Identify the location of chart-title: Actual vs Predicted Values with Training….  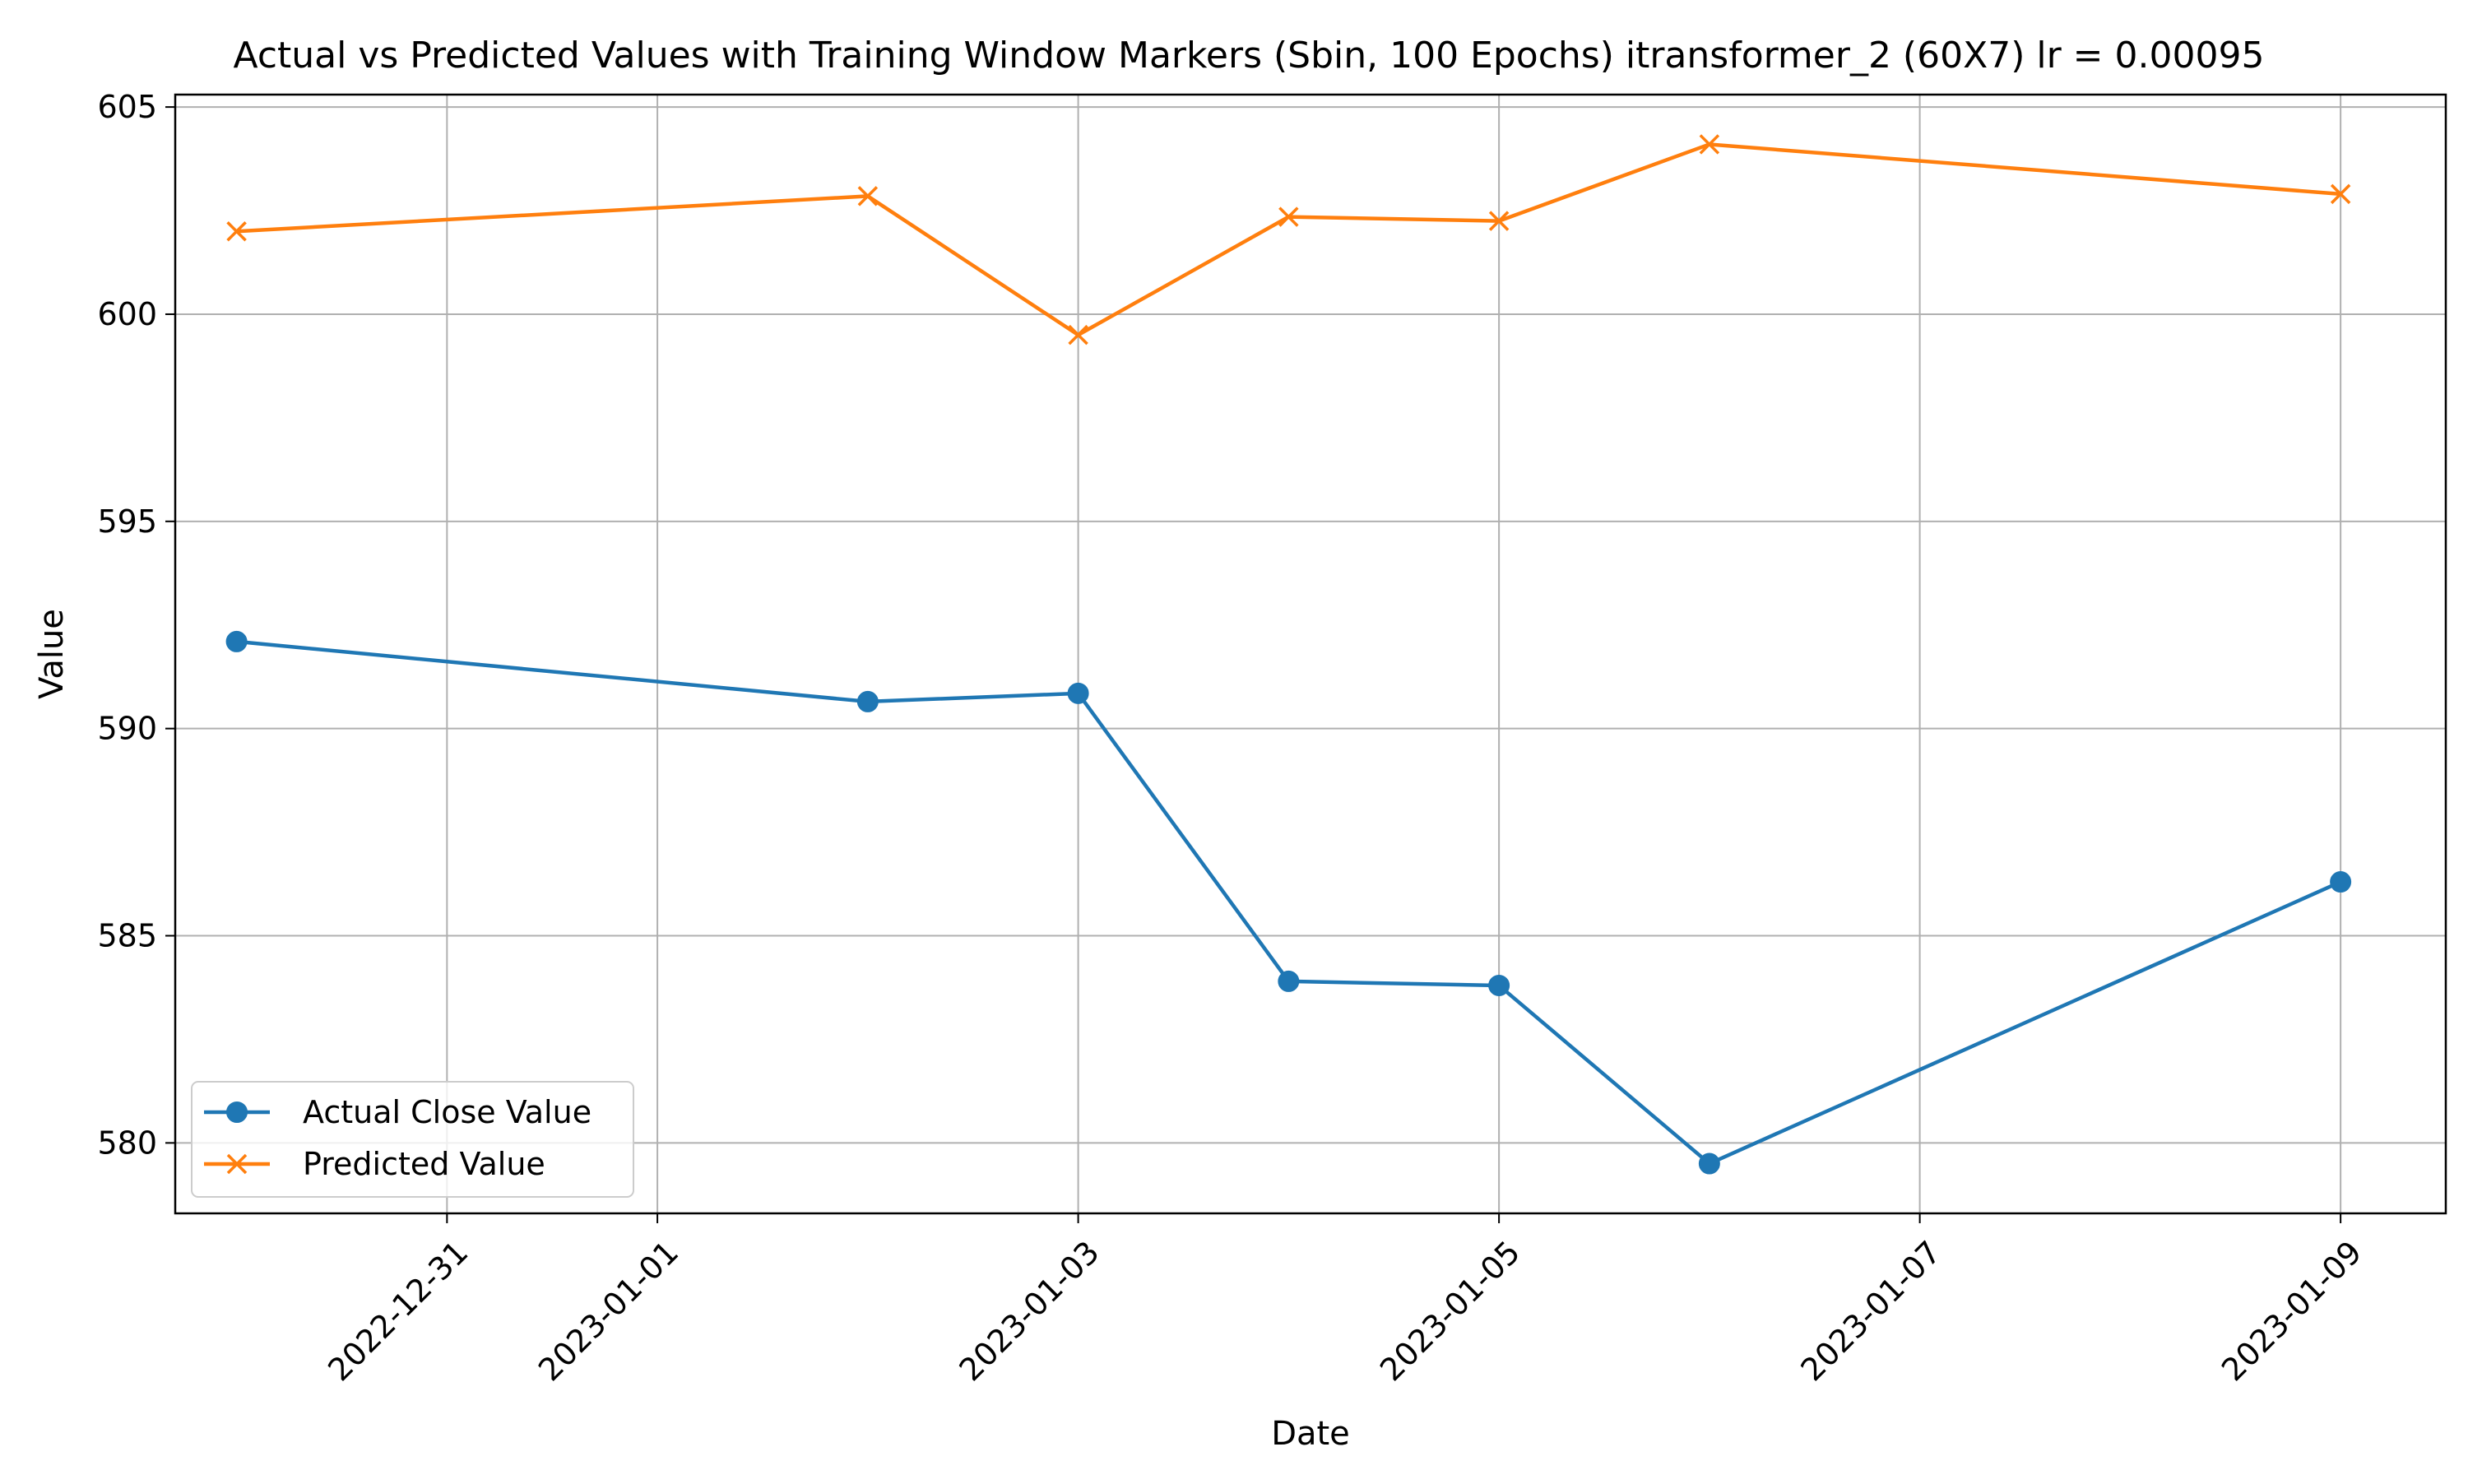
(1249, 56).